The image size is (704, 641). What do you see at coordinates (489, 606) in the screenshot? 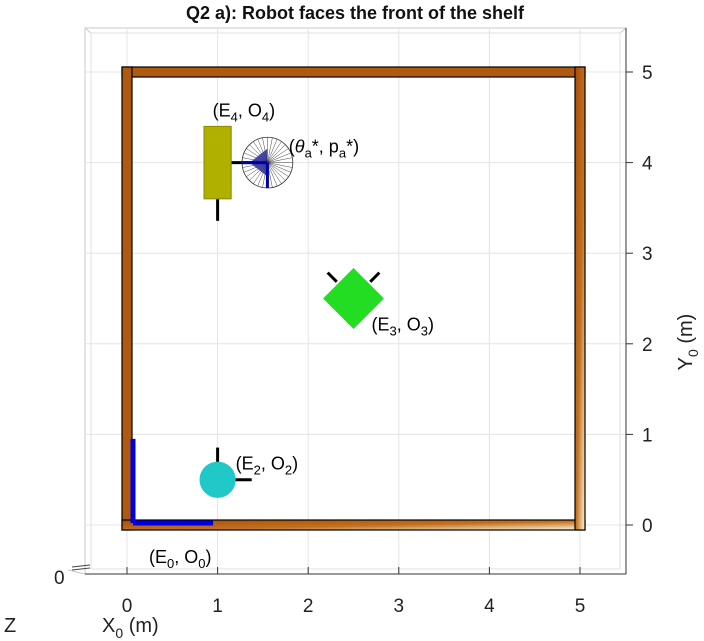
I see `x-tick-label-4: 4` at bounding box center [489, 606].